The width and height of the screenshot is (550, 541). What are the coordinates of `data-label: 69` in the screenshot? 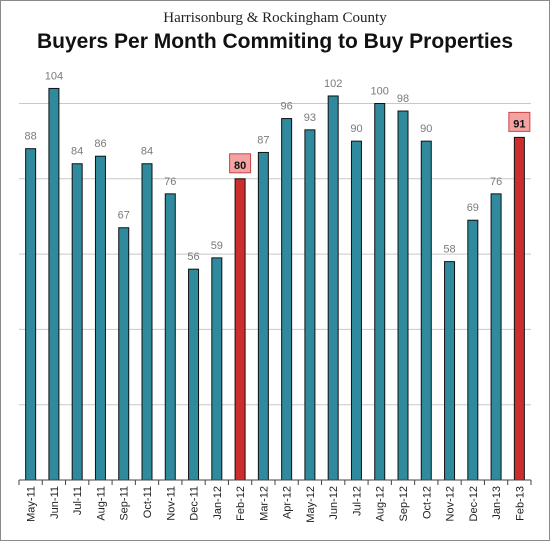 It's located at (473, 208).